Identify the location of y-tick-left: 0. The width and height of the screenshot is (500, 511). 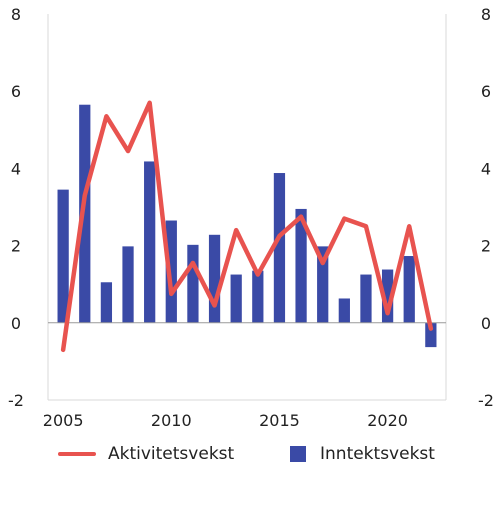
(16, 323).